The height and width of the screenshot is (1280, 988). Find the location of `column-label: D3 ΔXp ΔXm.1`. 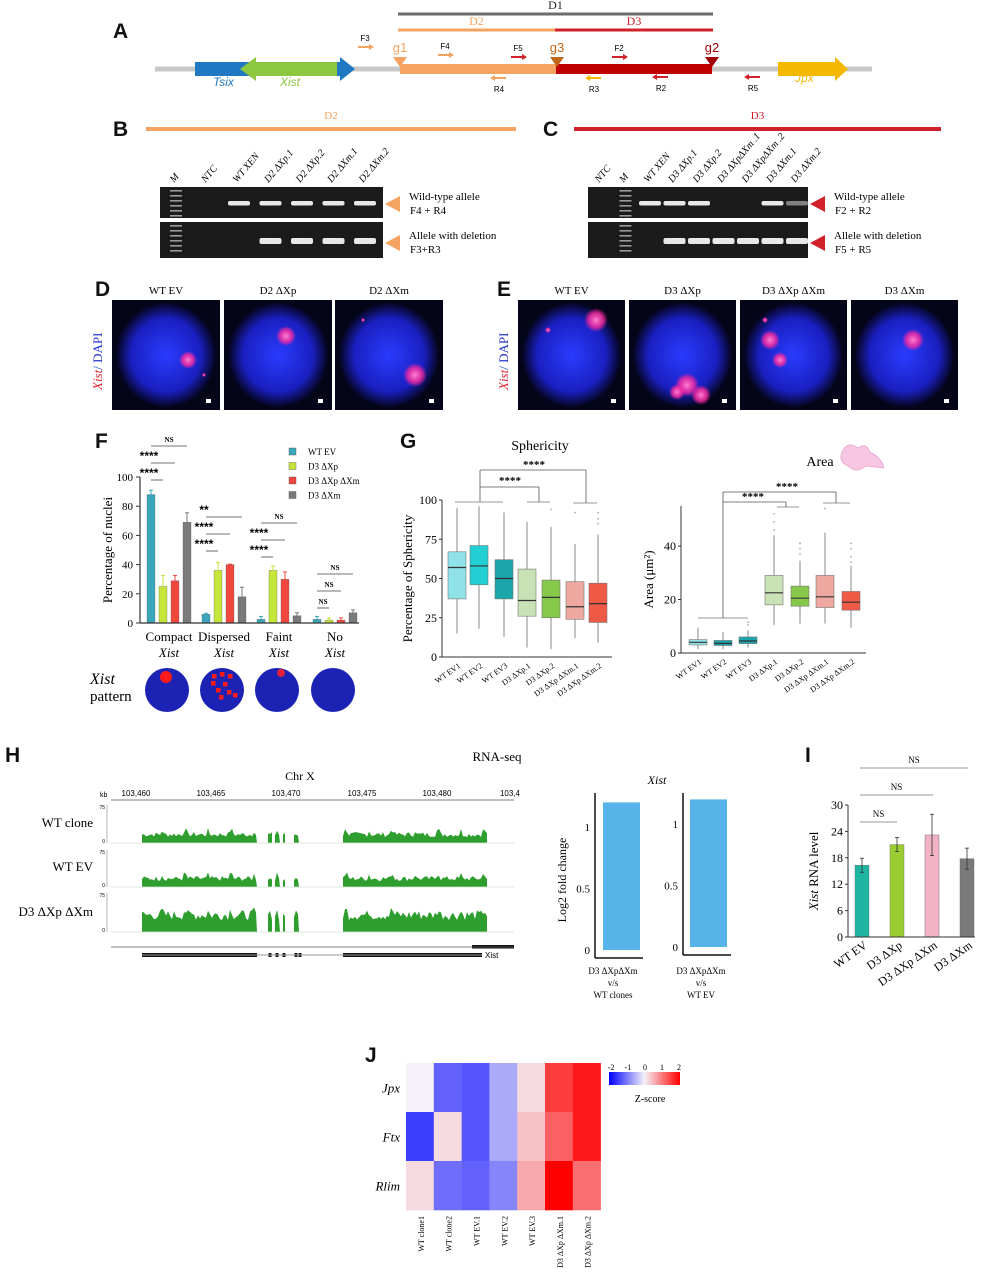

column-label: D3 ΔXp ΔXm.1 is located at coordinates (560, 1242).